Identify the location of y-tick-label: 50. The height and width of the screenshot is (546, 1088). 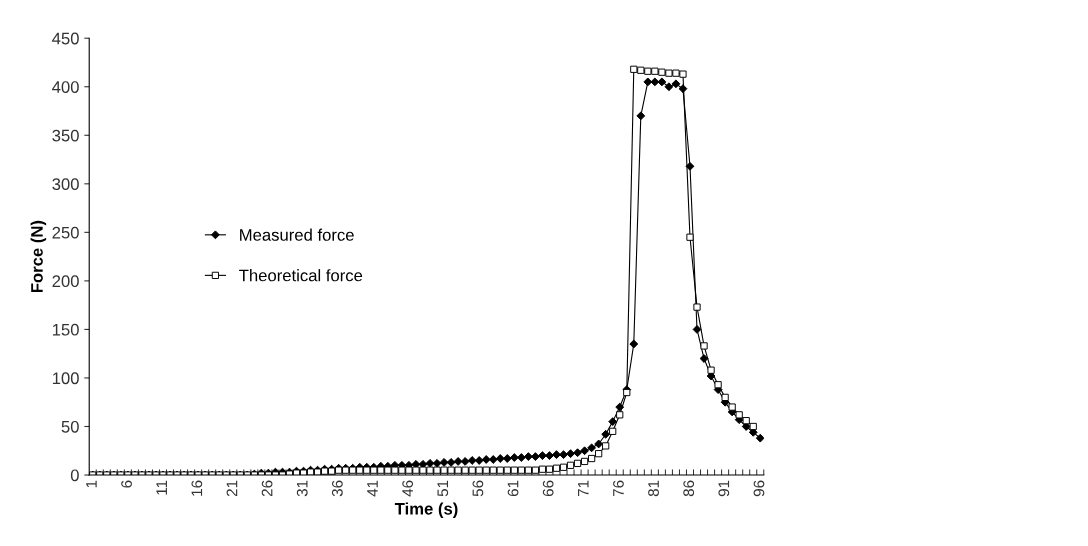
(70, 426).